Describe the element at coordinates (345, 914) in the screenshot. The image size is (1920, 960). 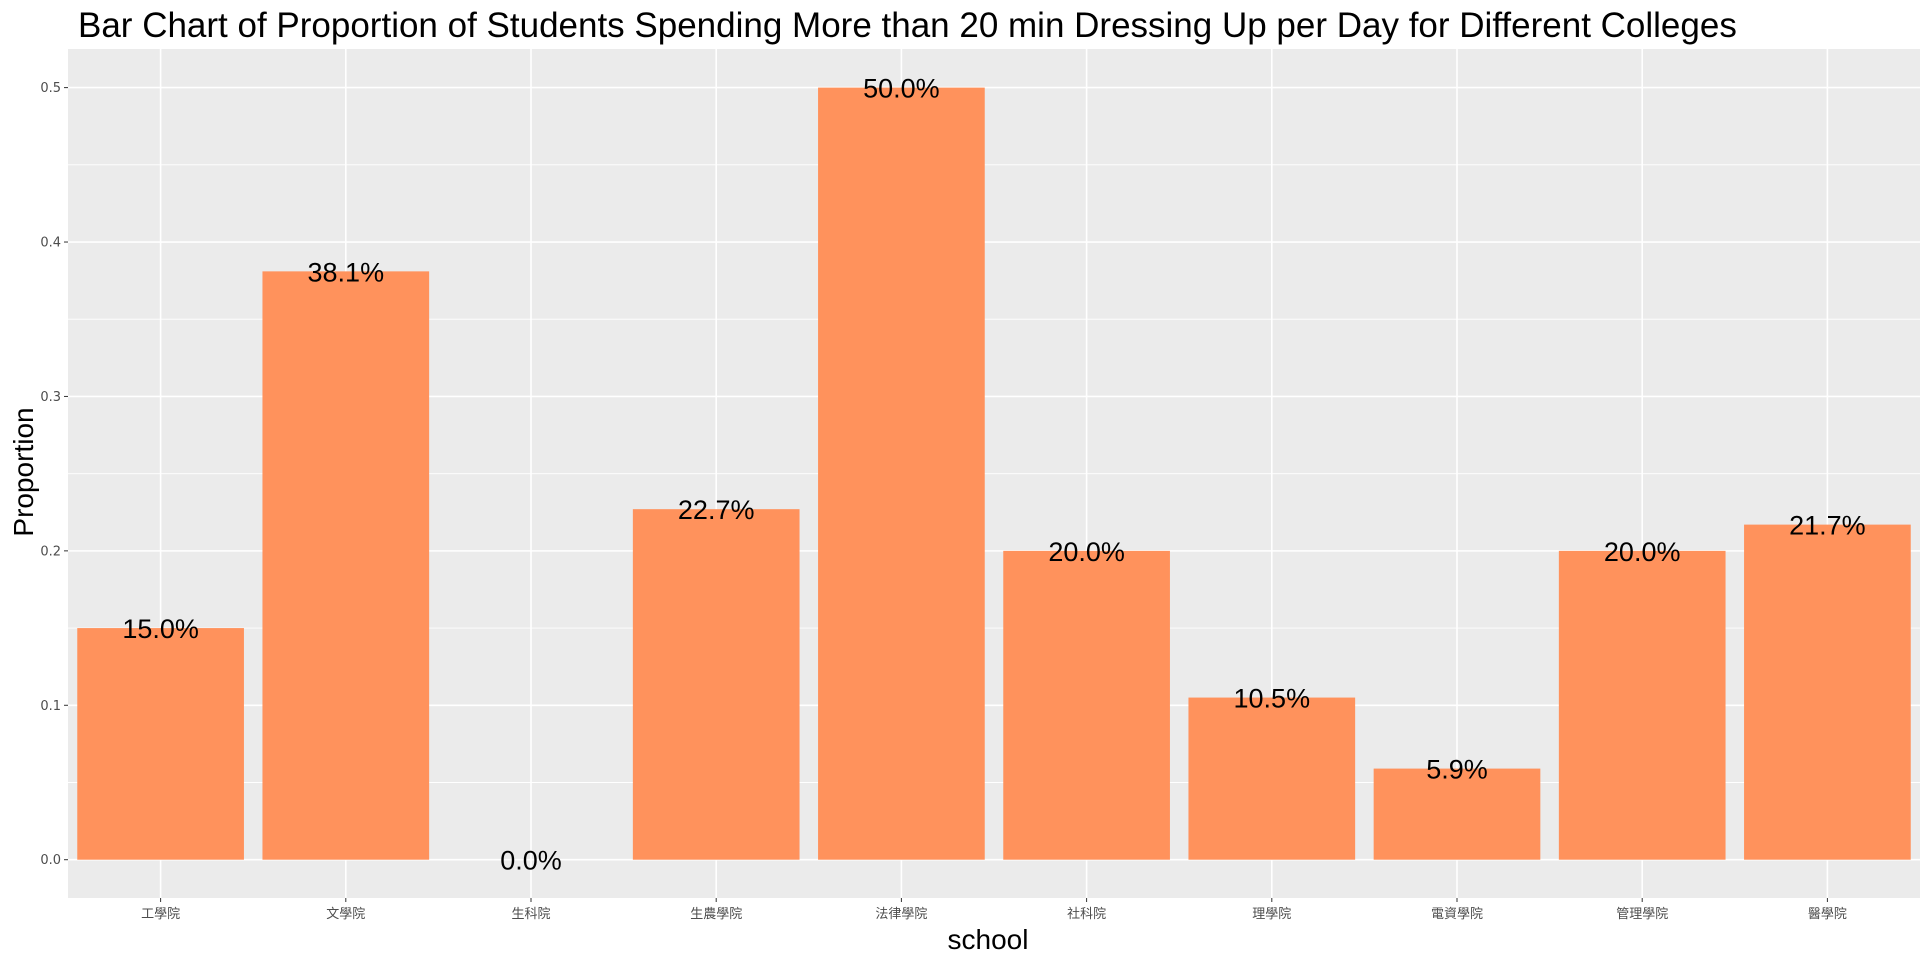
I see `x-tick-label: 文學院` at that location.